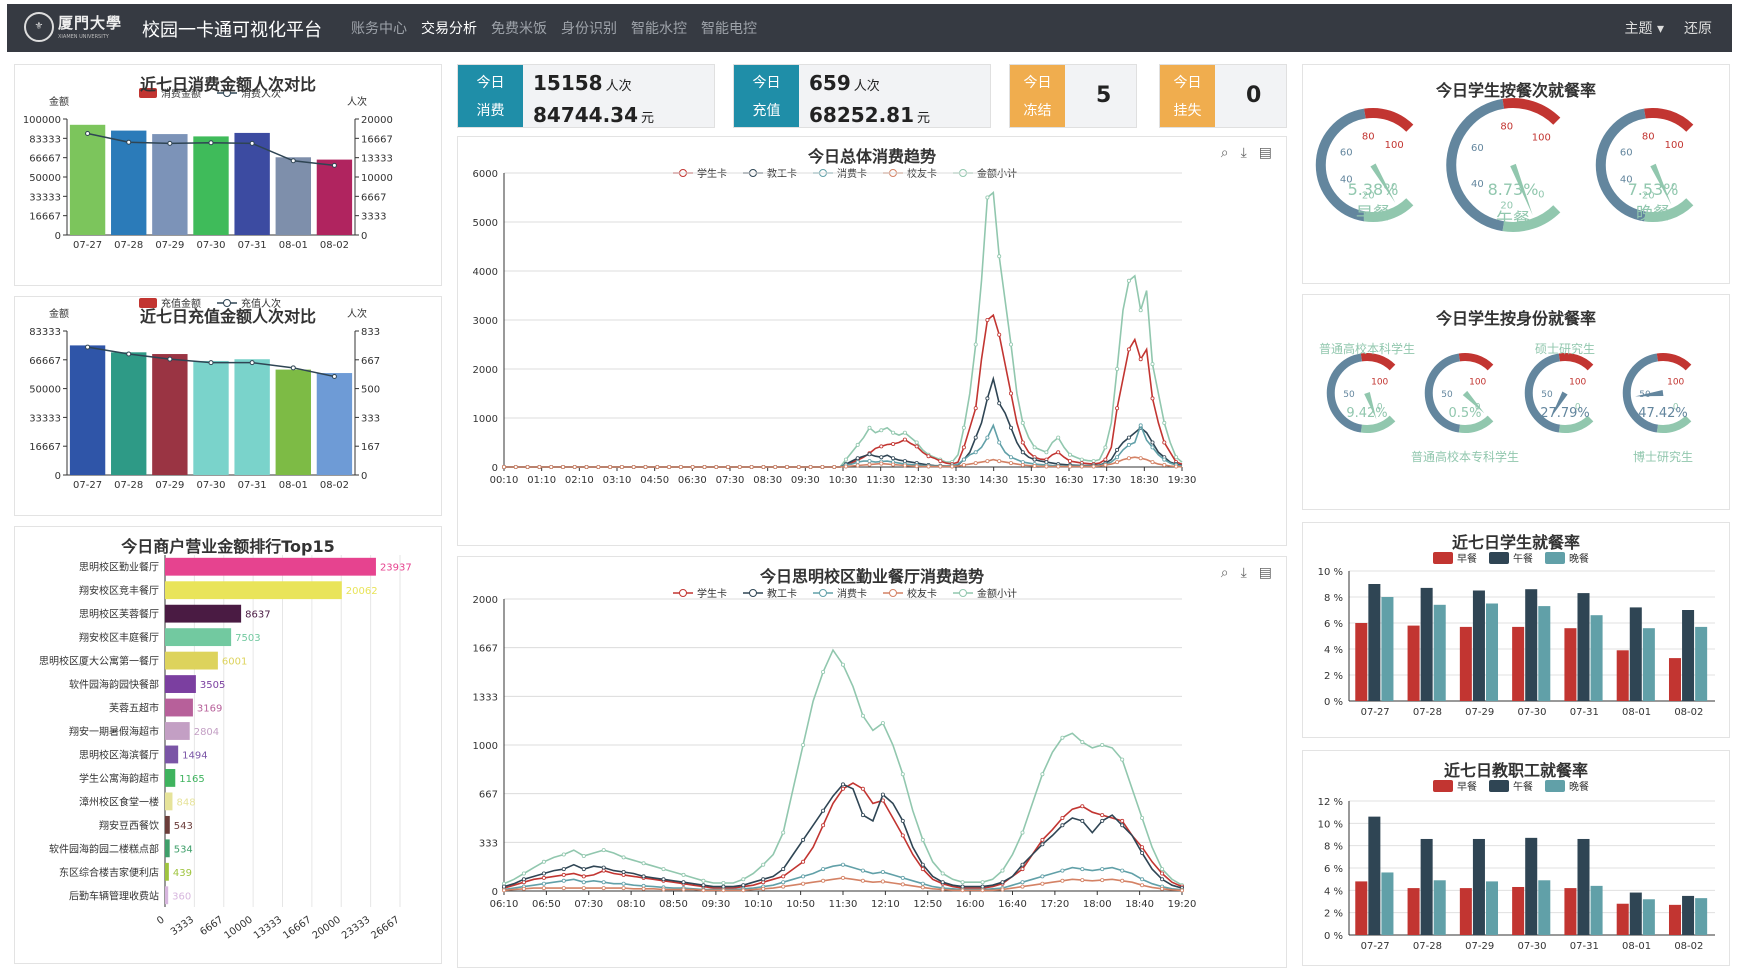 The image size is (1739, 971). What do you see at coordinates (1649, 393) in the screenshot?
I see `gauge-pointer` at bounding box center [1649, 393].